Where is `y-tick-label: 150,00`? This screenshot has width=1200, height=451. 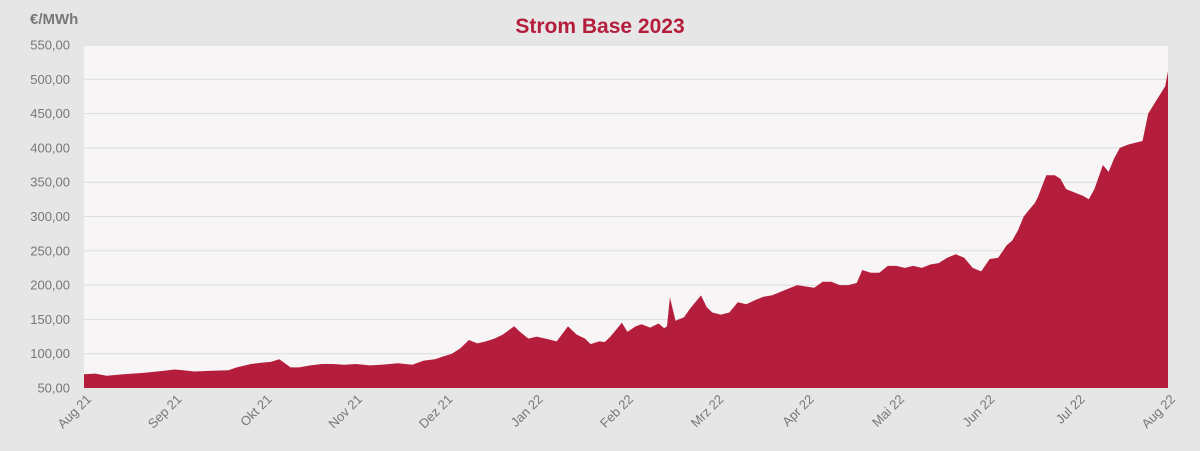
y-tick-label: 150,00 is located at coordinates (50, 319).